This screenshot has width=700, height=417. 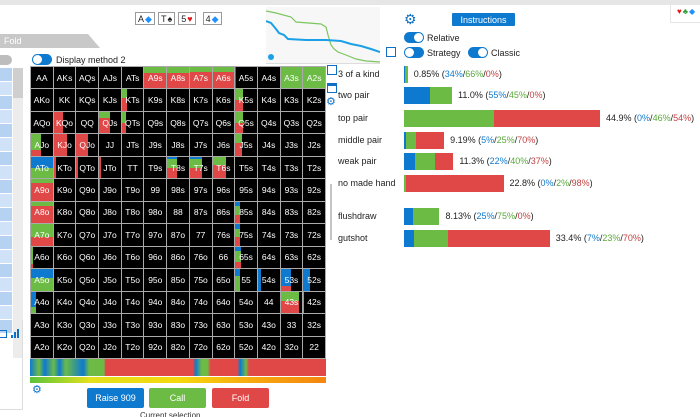 I want to click on hand-cell: K3o, so click(x=64, y=325).